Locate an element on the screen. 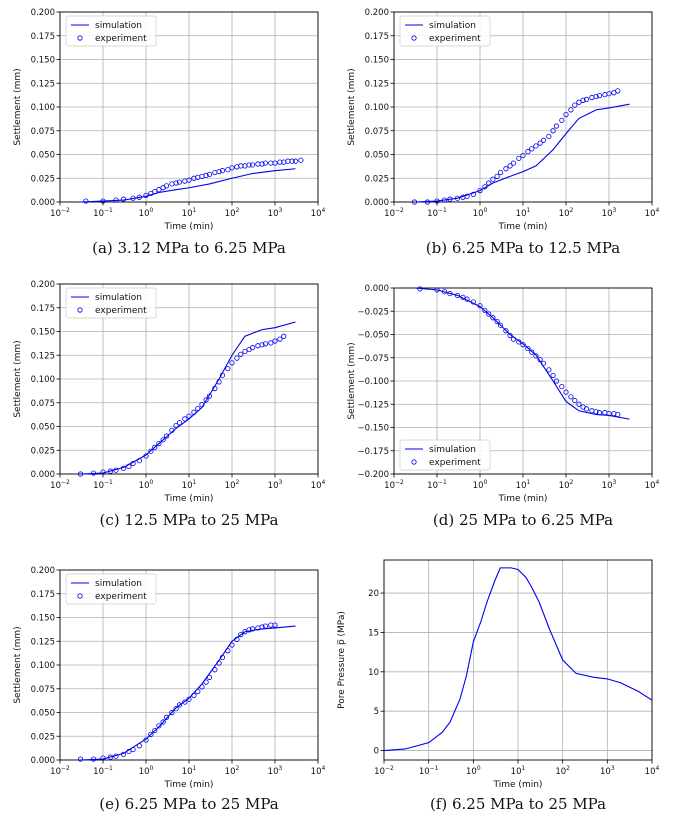 The width and height of the screenshot is (689, 822). y-tick-label: 0.175 is located at coordinates (43, 595).